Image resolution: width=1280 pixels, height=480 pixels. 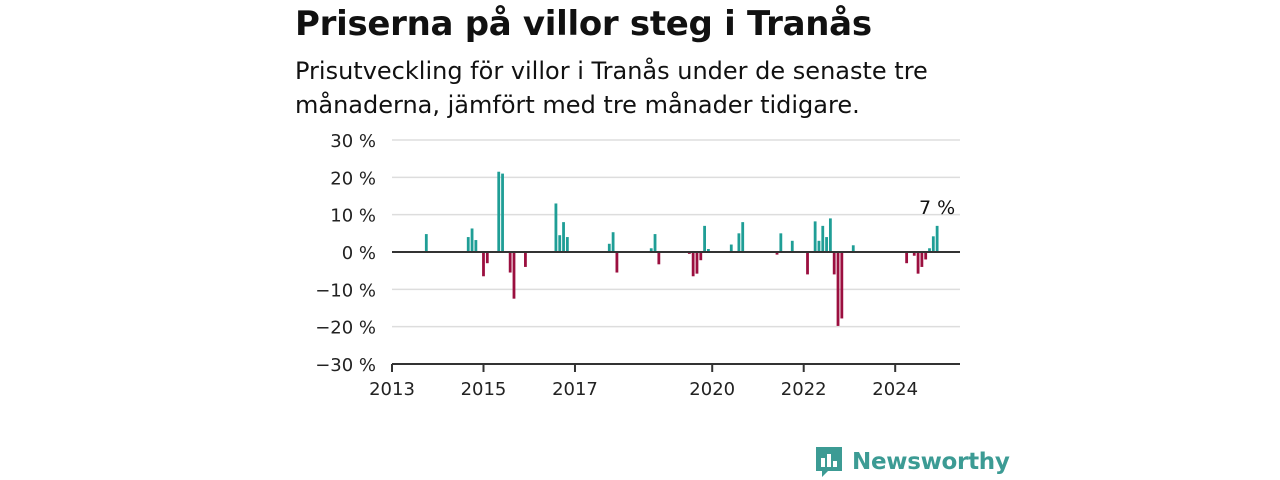 What do you see at coordinates (353, 216) in the screenshot?
I see `y-tick-label: 10 %` at bounding box center [353, 216].